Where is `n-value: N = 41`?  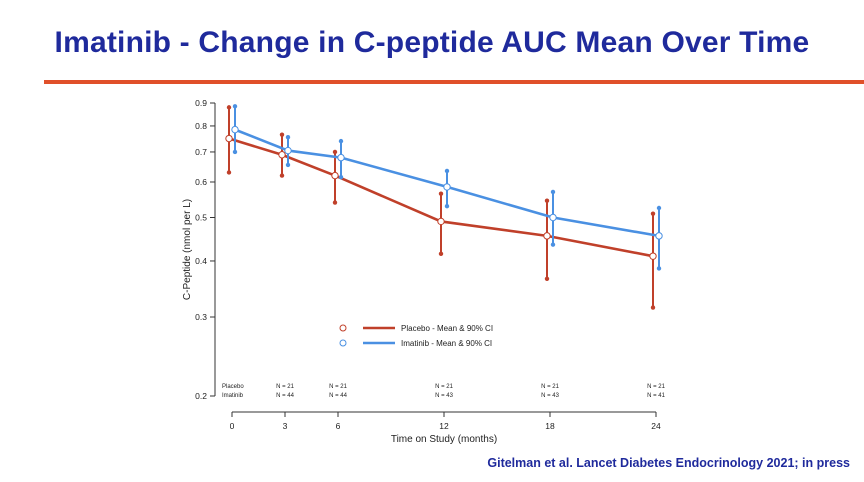
n-value: N = 41 is located at coordinates (656, 396).